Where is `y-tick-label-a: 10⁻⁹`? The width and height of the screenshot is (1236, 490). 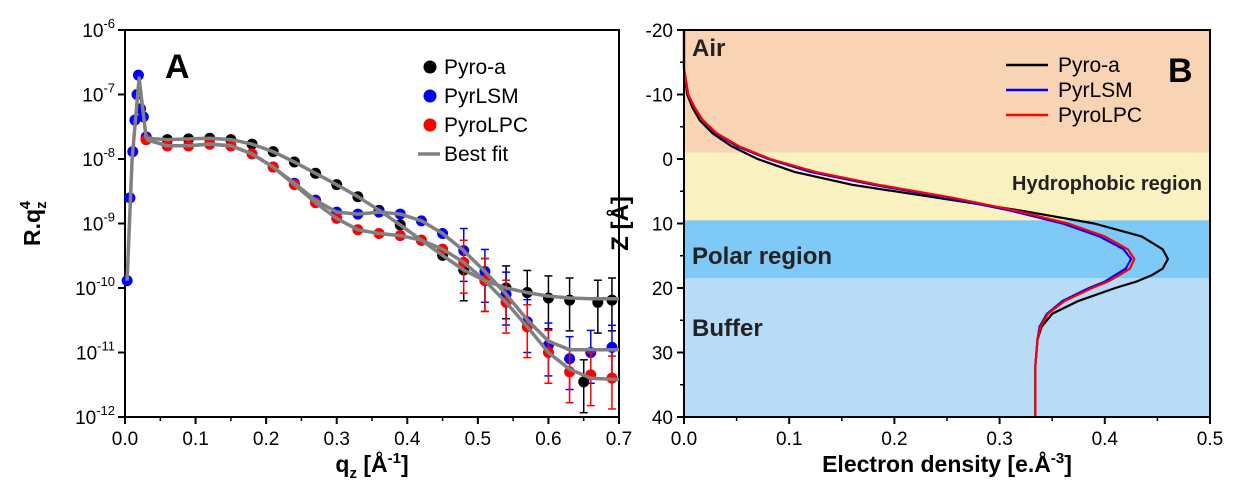
y-tick-label-a: 10⁻⁹ is located at coordinates (98, 223).